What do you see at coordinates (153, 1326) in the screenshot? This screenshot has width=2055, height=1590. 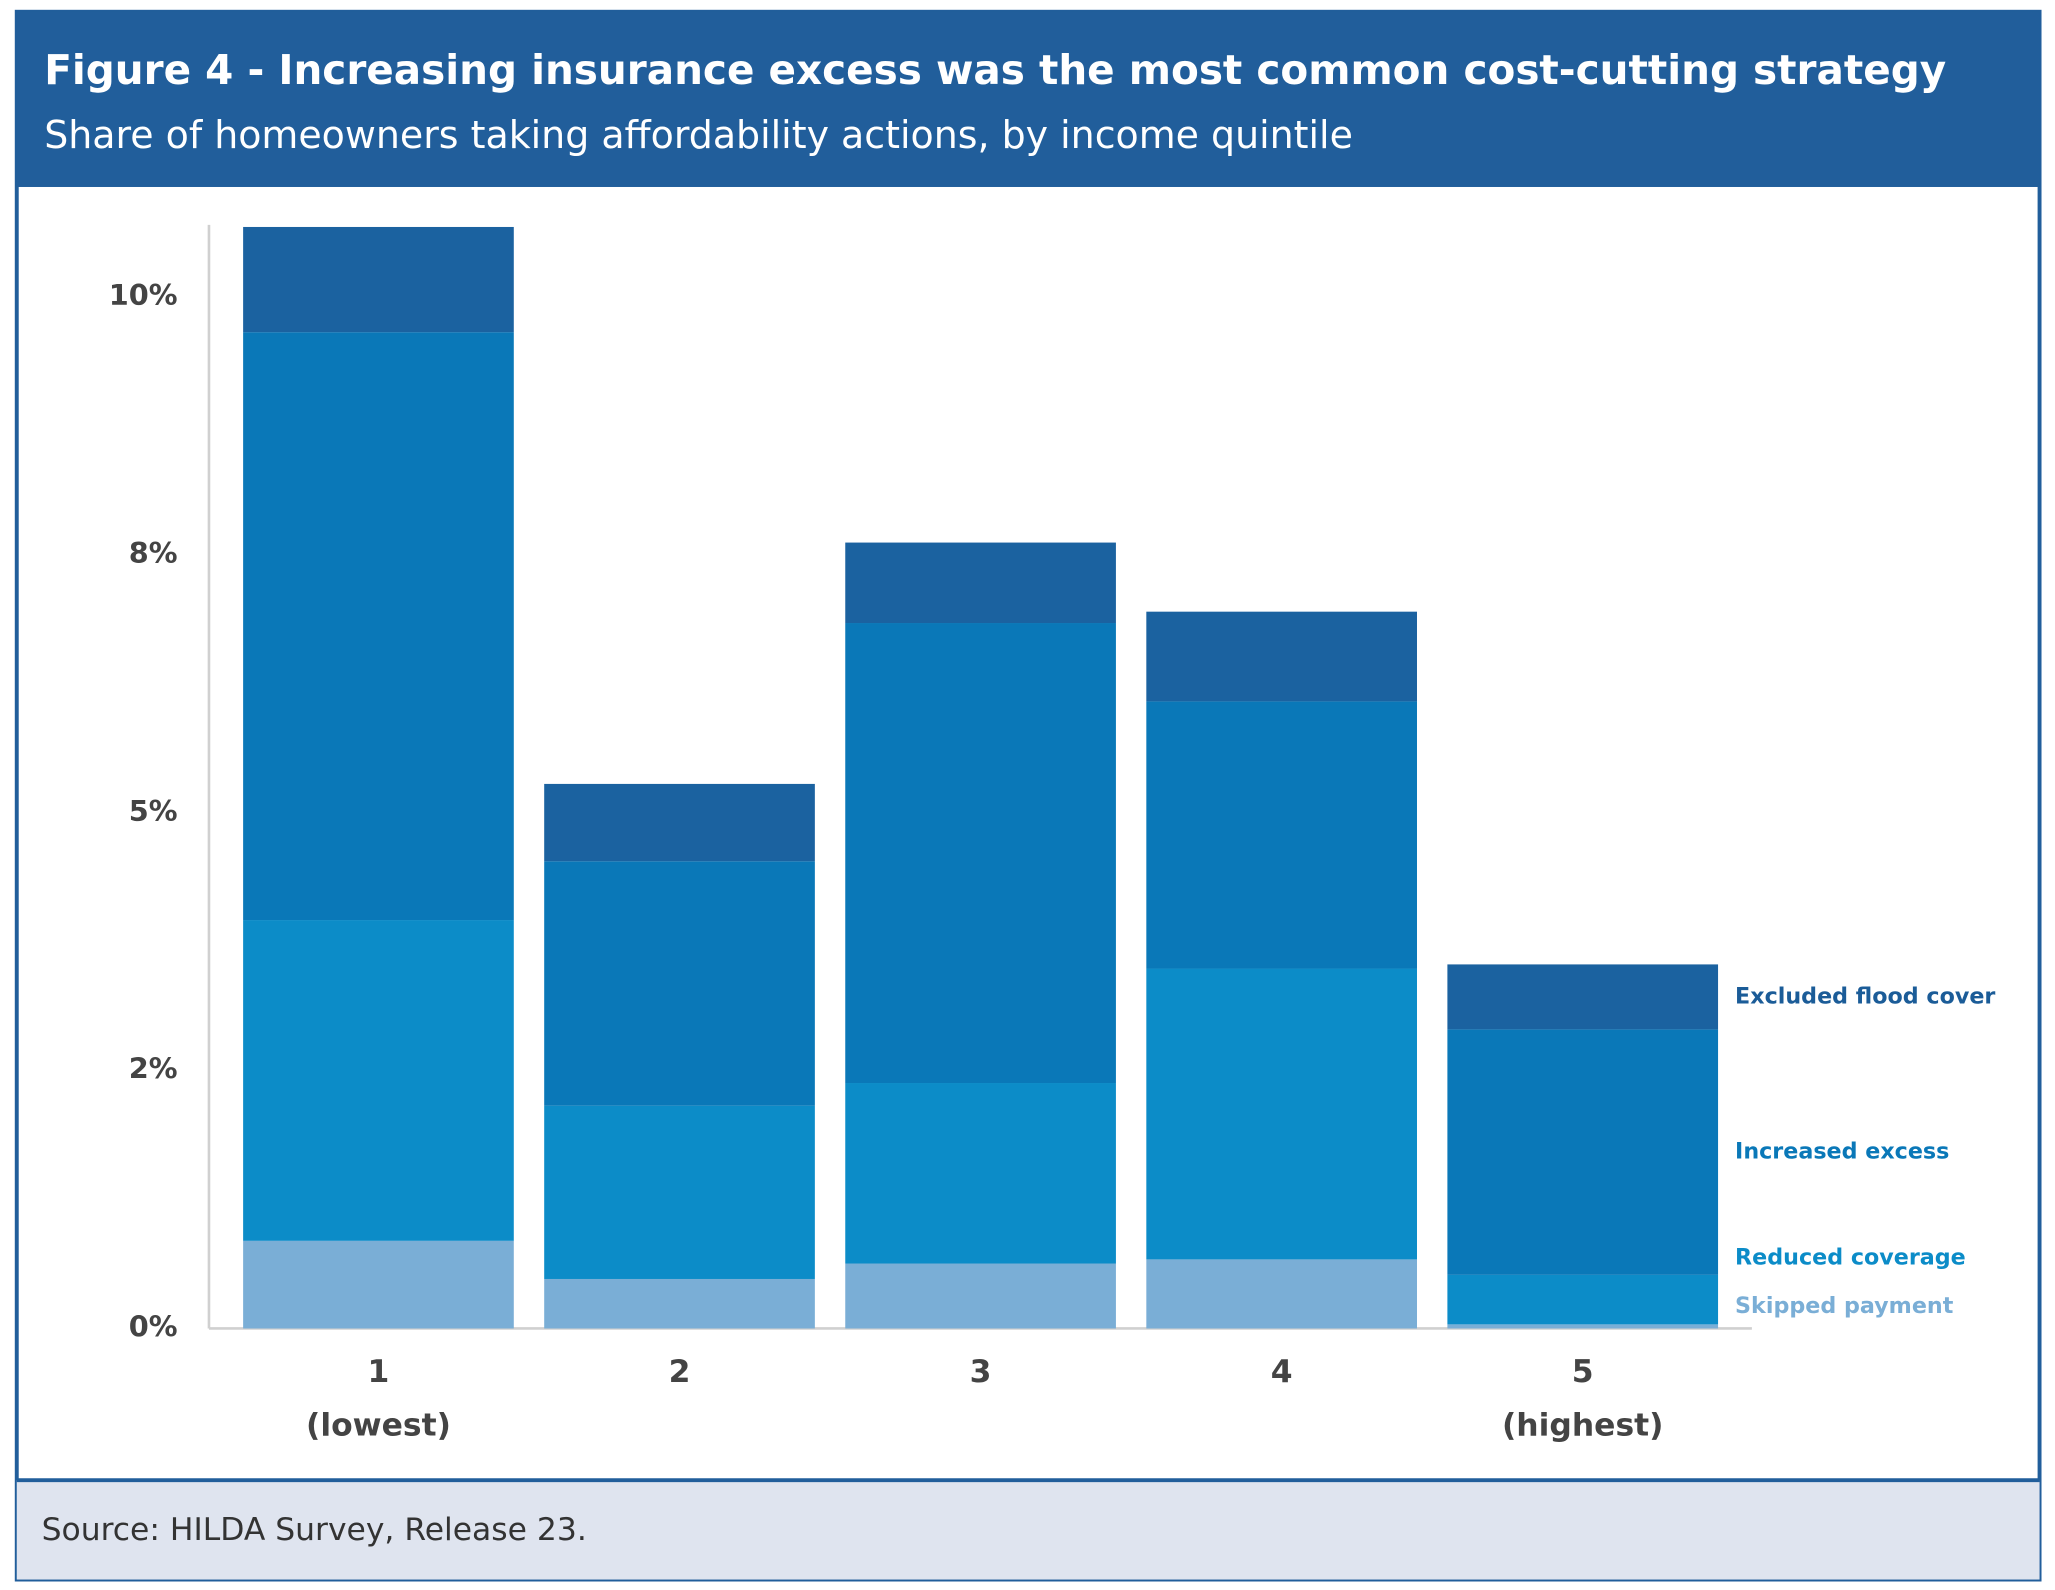 I see `y-tick-label: 0%` at bounding box center [153, 1326].